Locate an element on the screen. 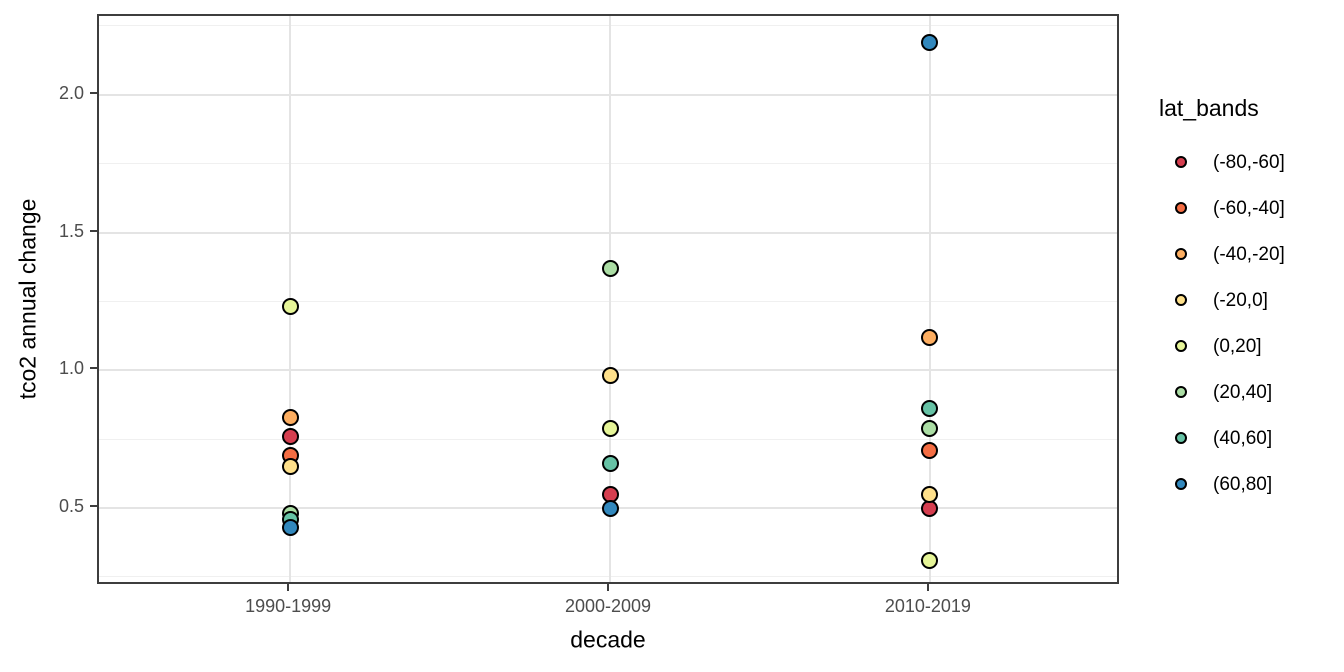 The image size is (1344, 672). legend-item-label: (40,60] is located at coordinates (1243, 438).